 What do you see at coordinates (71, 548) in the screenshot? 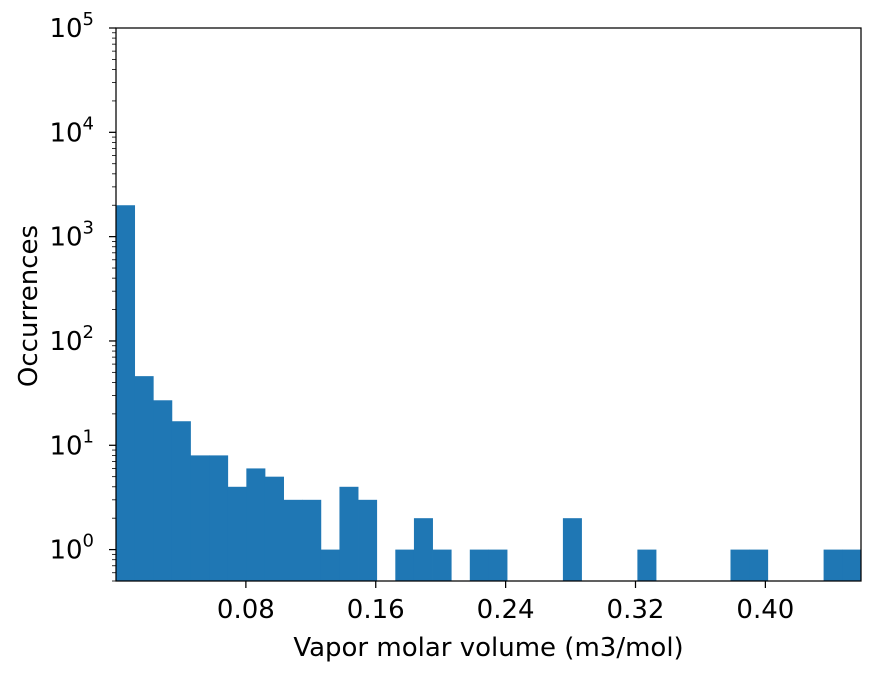
I see `y-tick-label: 10⁰` at bounding box center [71, 548].